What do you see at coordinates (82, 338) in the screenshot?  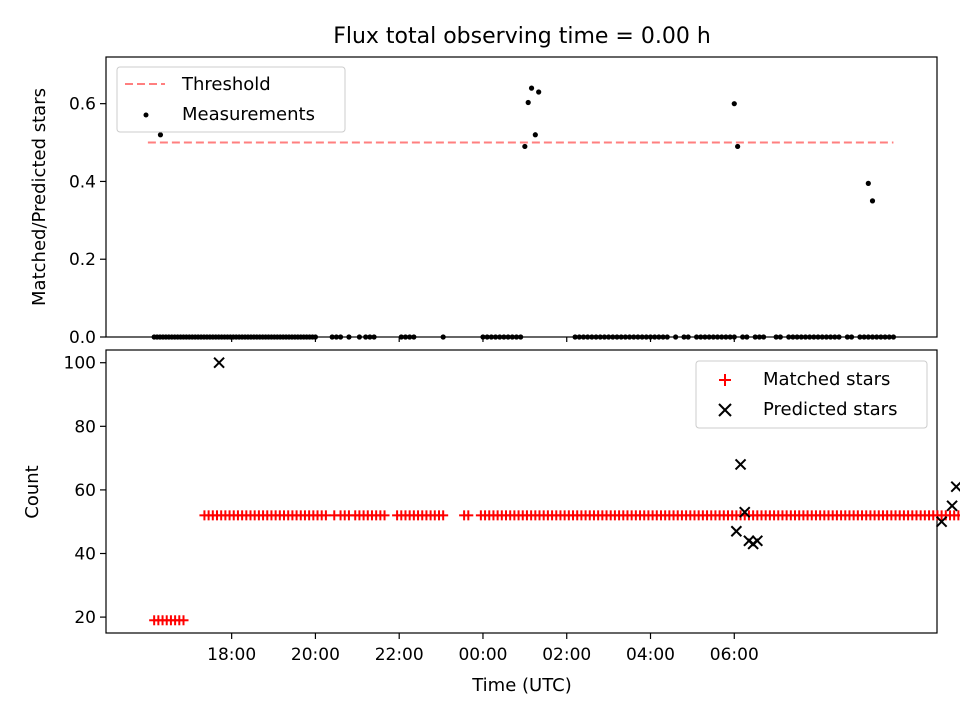 I see `top-y-tick-label: 0.0` at bounding box center [82, 338].